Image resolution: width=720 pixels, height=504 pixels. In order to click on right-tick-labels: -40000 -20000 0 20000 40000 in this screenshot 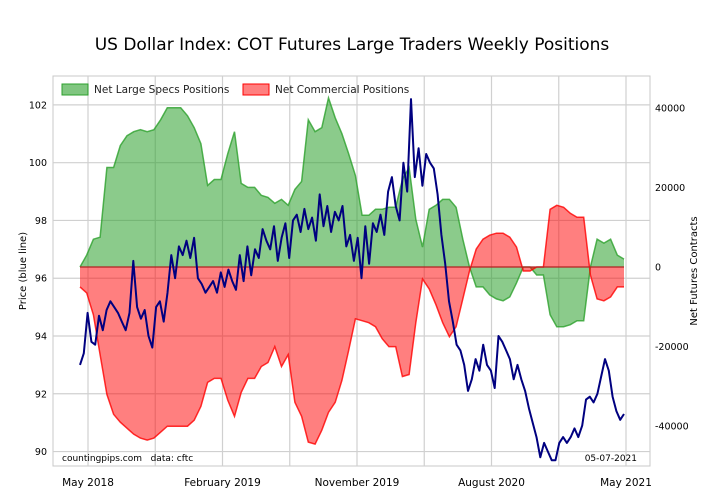, I will do `click(672, 267)`.